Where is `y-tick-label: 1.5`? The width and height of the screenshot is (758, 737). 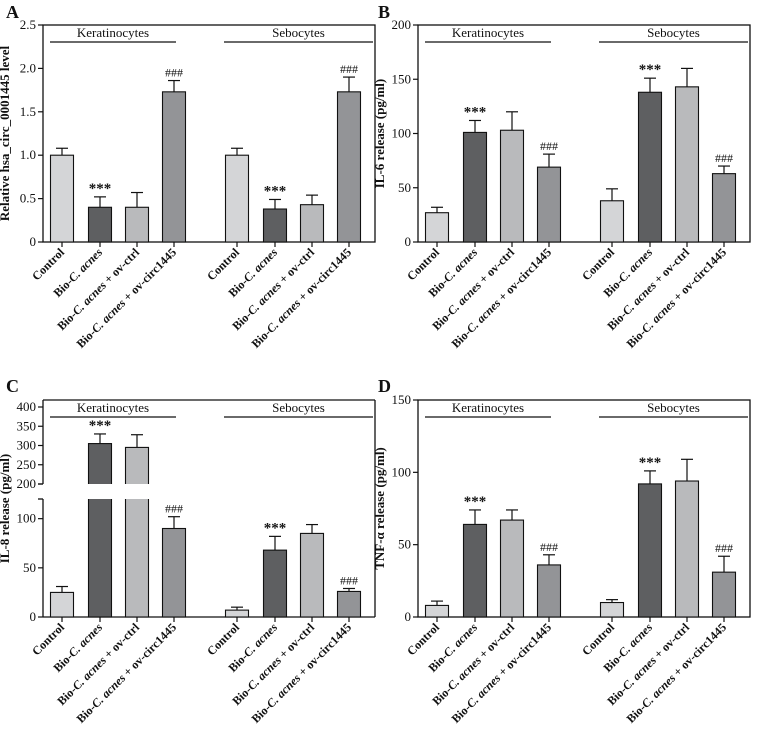
y-tick-label: 1.5 is located at coordinates (28, 111).